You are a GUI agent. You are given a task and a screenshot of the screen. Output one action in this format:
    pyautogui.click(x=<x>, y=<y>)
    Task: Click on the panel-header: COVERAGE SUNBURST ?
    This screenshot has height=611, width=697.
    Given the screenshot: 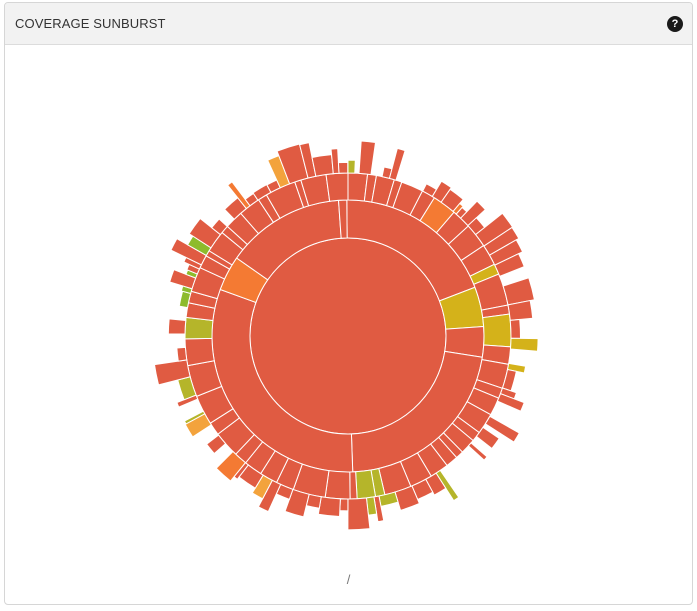 What is the action you would take?
    pyautogui.click(x=348, y=24)
    